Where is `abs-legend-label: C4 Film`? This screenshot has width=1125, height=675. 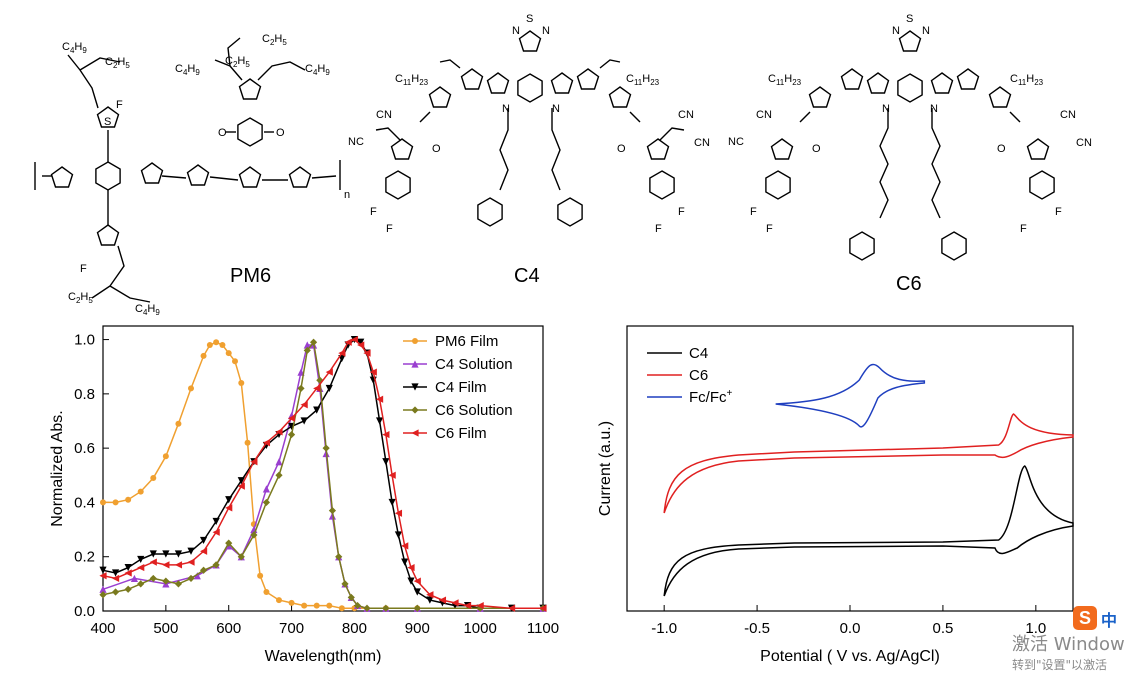
abs-legend-label: C4 Film is located at coordinates (461, 387).